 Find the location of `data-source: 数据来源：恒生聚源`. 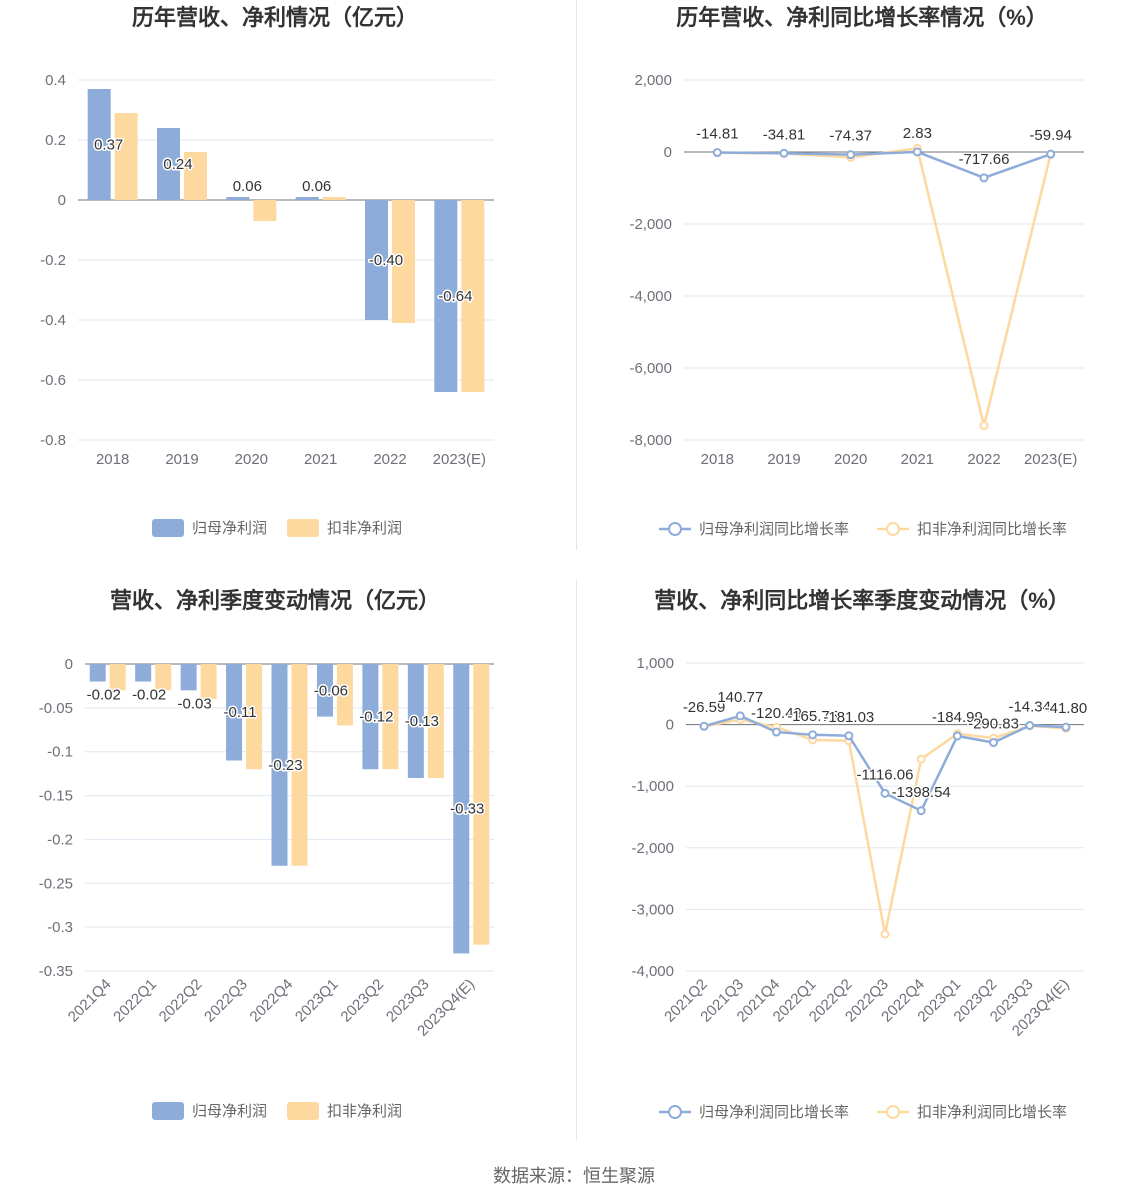

data-source: 数据来源：恒生聚源 is located at coordinates (574, 1176).